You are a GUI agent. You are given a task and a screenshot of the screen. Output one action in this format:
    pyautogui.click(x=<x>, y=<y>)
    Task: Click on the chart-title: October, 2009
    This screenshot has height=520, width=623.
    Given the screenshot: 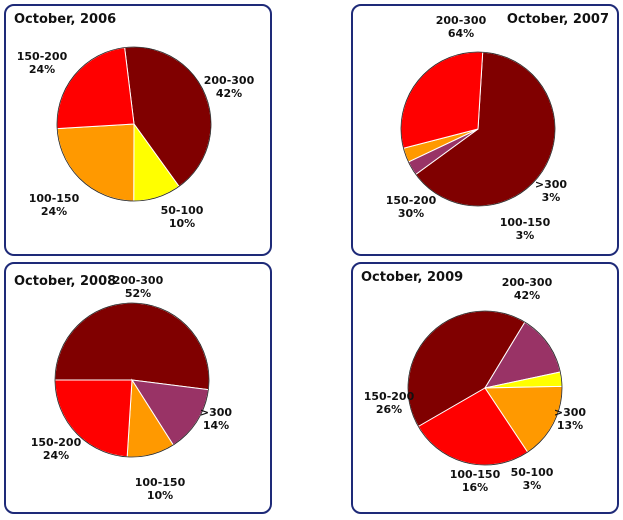 What is the action you would take?
    pyautogui.click(x=412, y=277)
    